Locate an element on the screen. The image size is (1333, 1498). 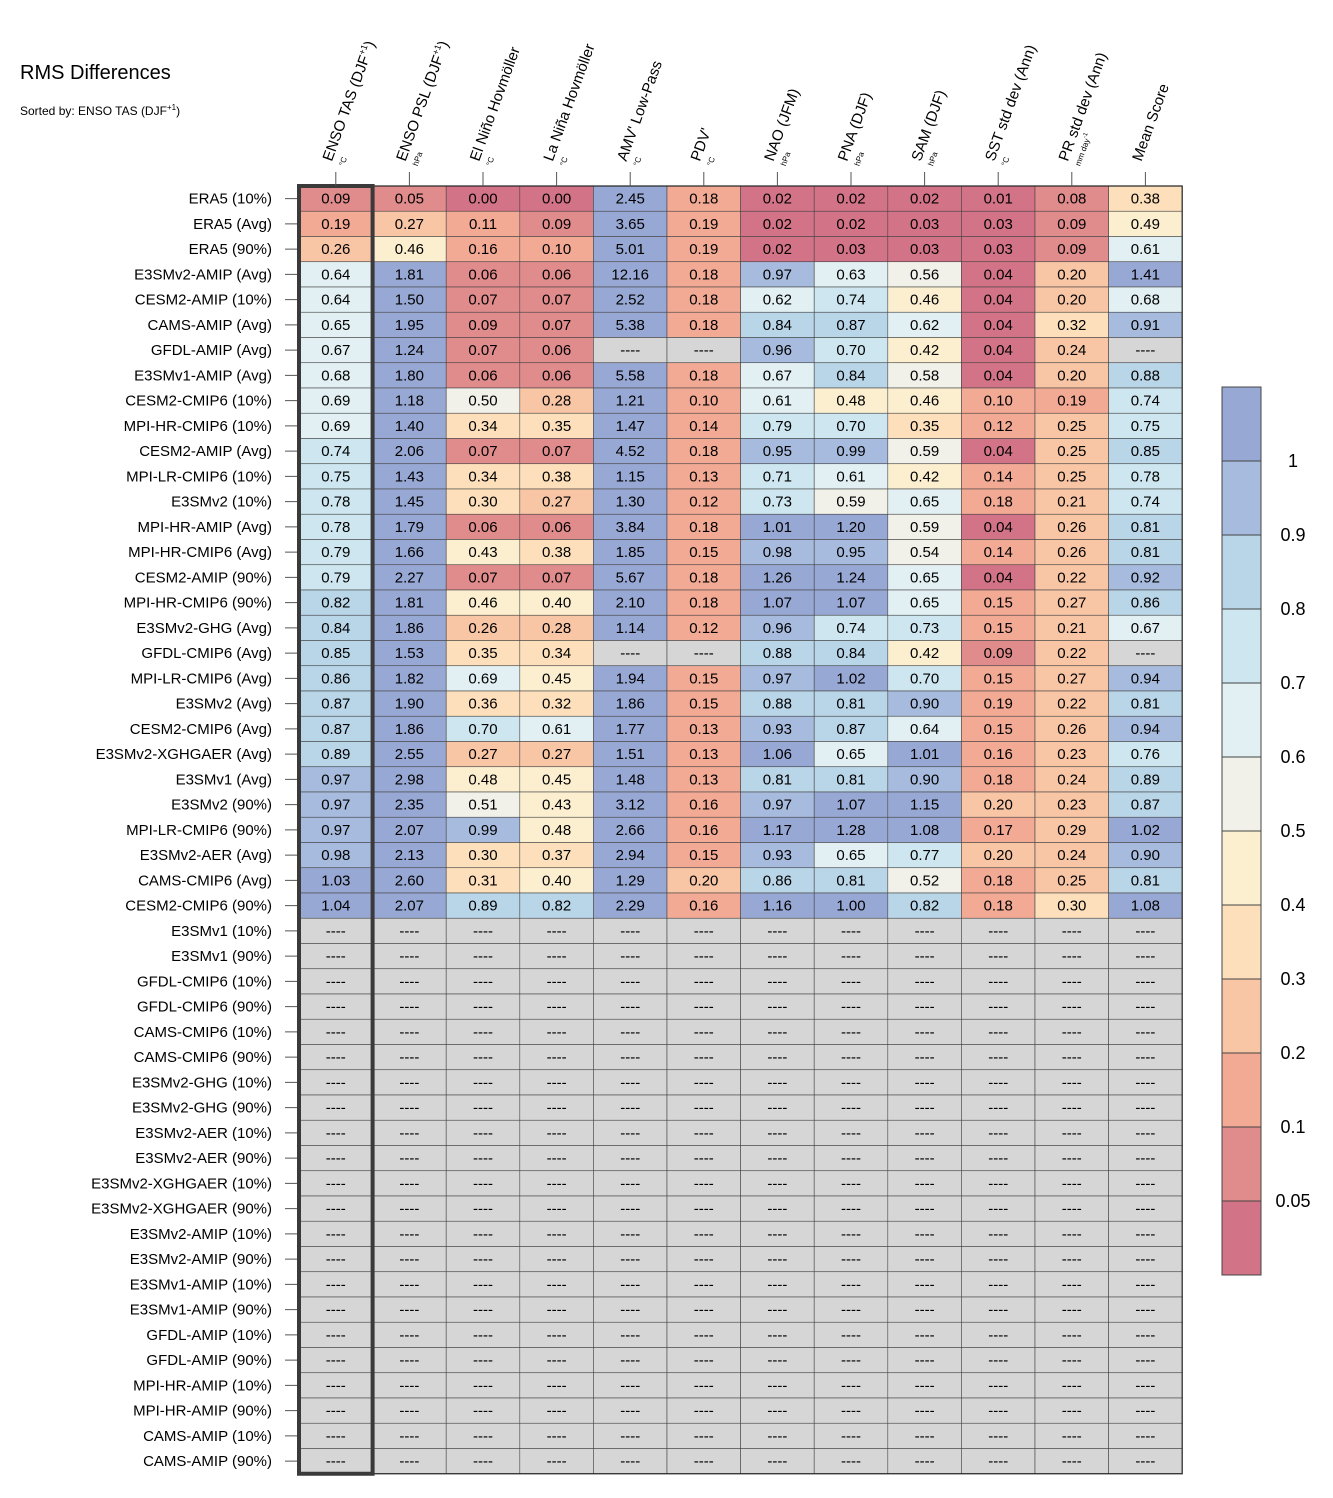
cell-value: 0.15 is located at coordinates (703, 552).